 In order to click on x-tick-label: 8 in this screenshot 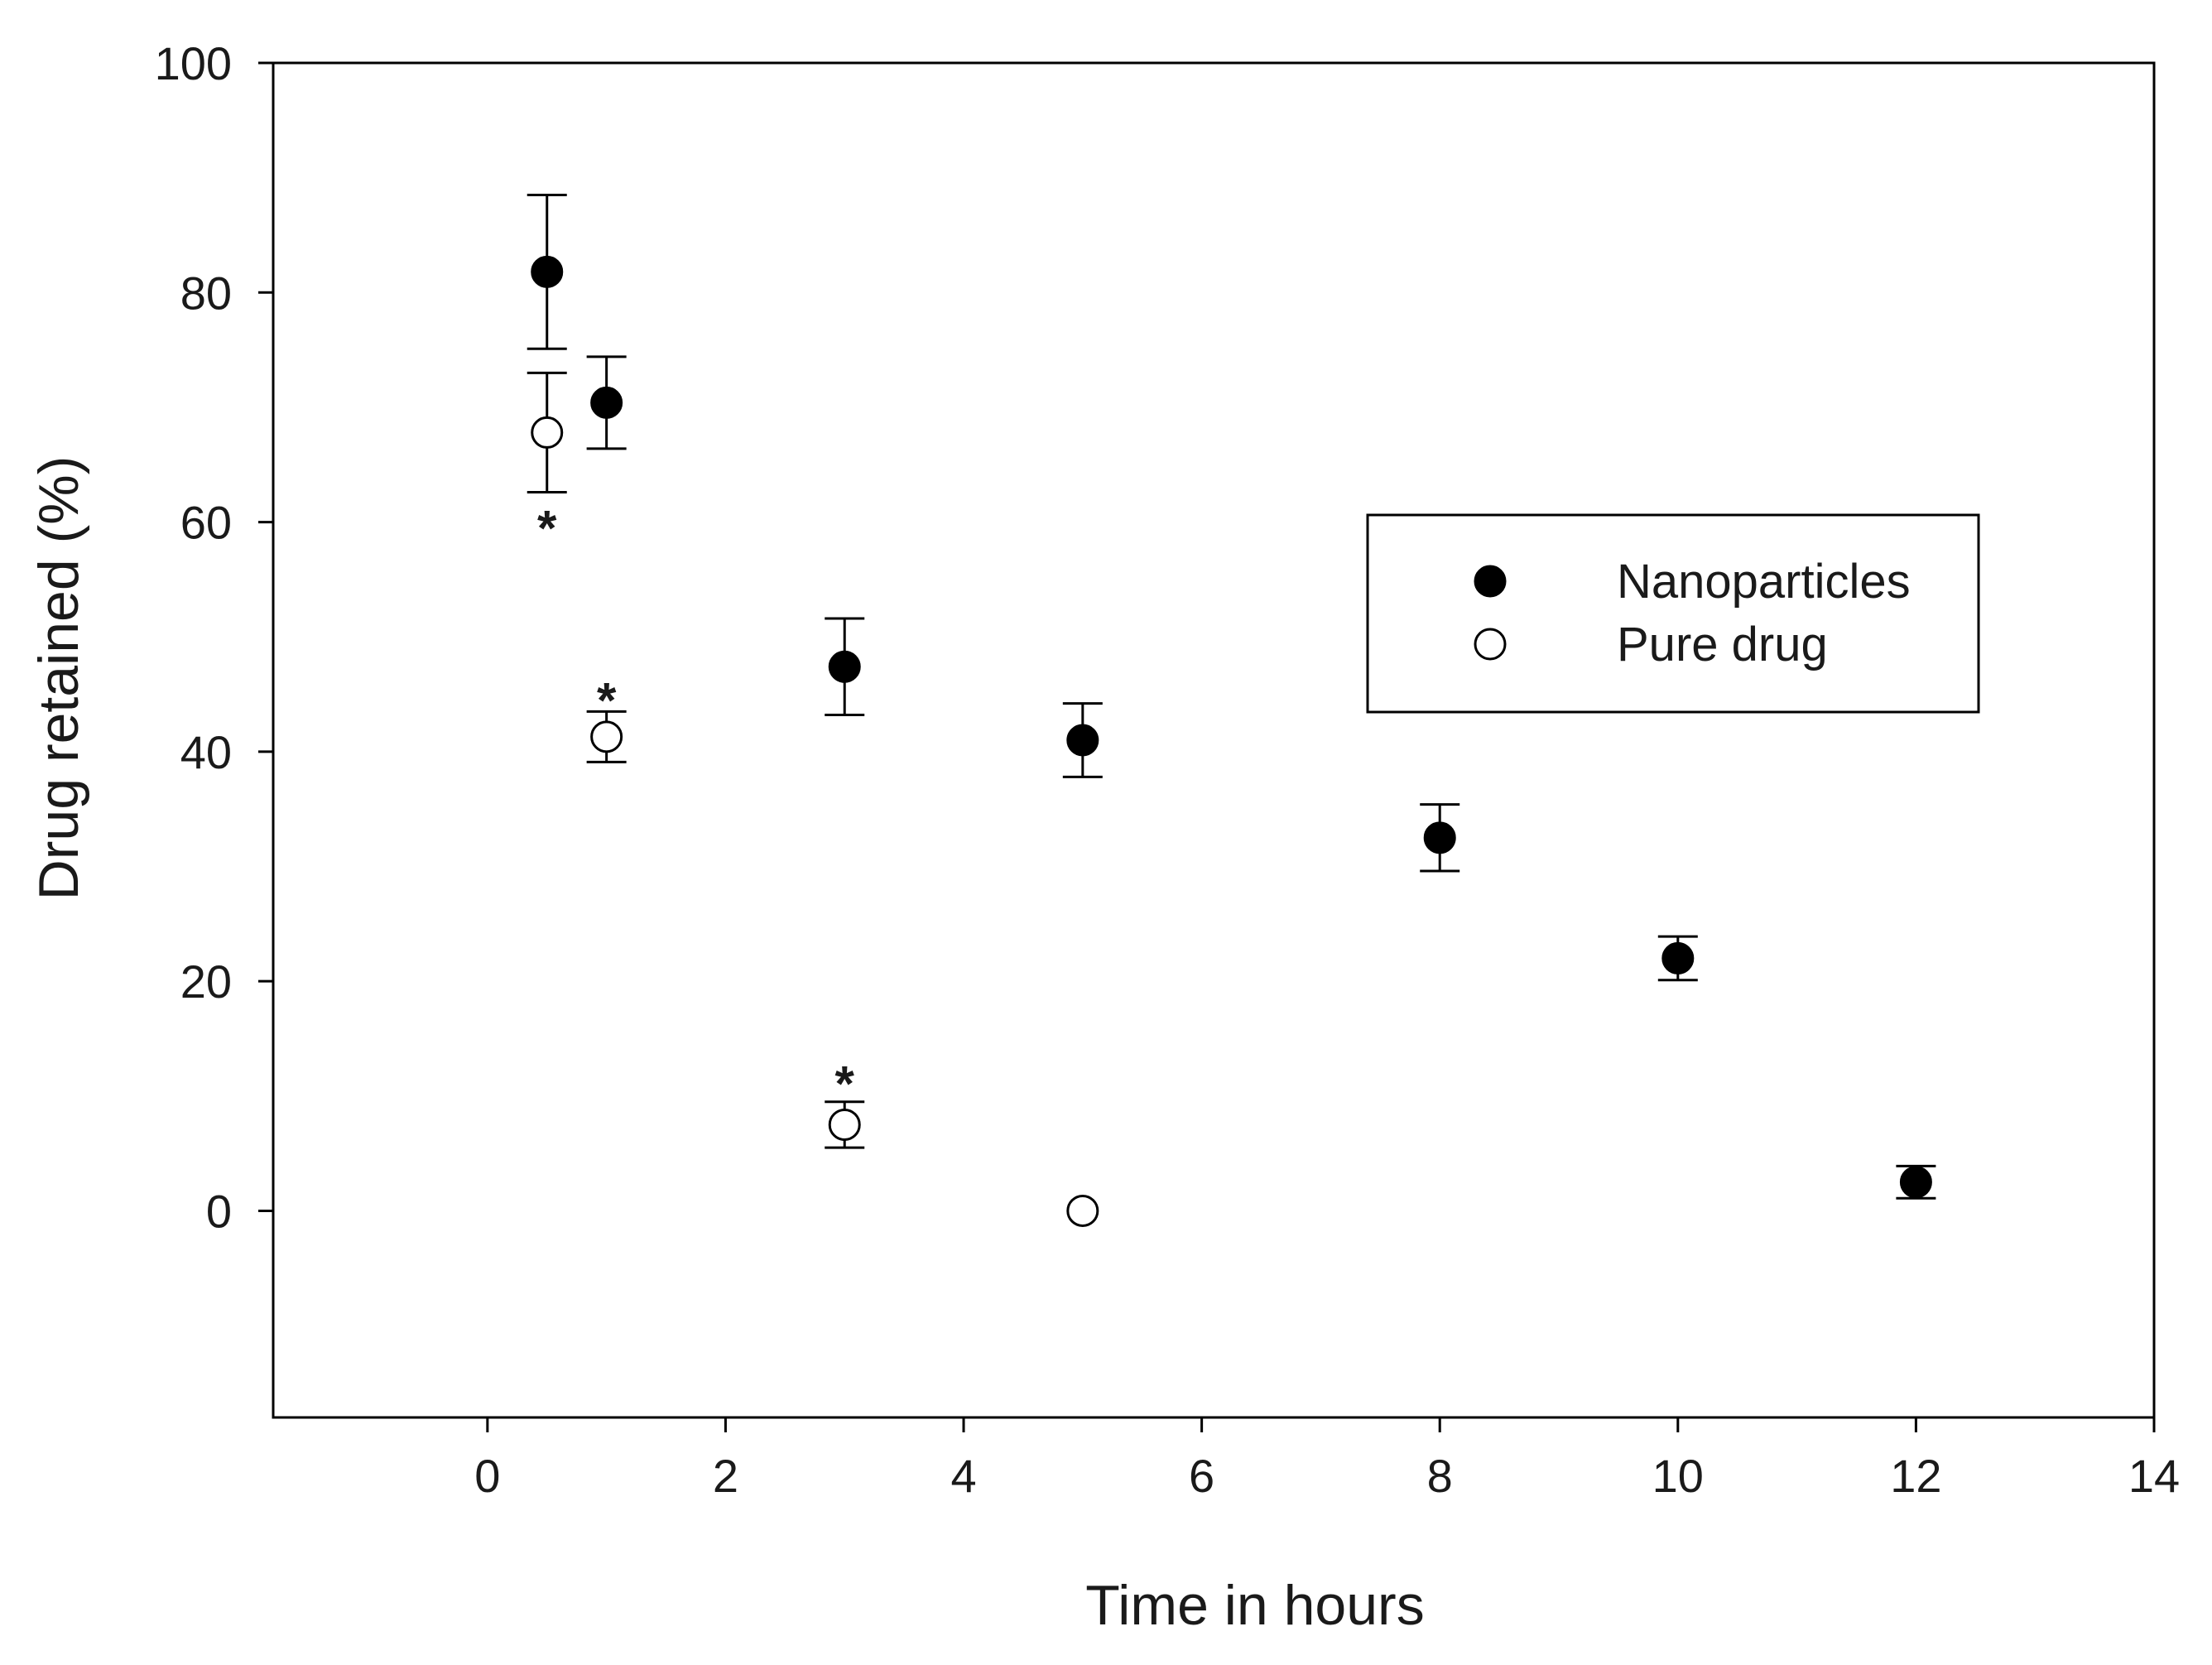, I will do `click(1440, 1476)`.